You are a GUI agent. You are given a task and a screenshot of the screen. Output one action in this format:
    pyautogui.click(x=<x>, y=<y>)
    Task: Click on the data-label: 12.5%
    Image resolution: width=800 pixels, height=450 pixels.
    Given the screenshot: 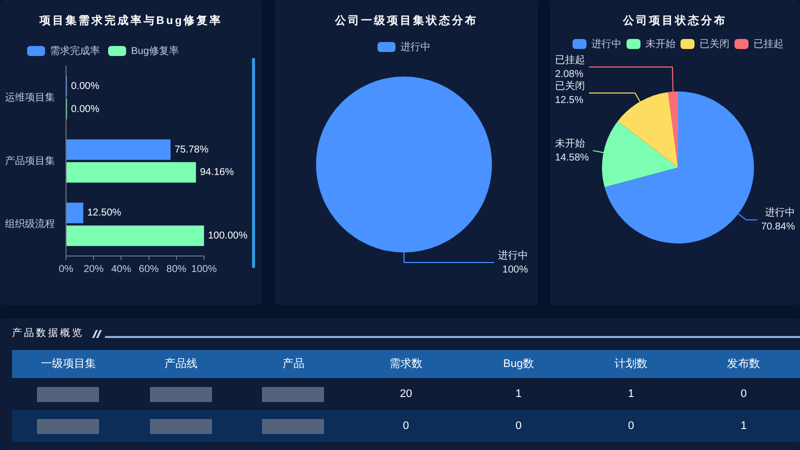 What is the action you would take?
    pyautogui.click(x=569, y=100)
    